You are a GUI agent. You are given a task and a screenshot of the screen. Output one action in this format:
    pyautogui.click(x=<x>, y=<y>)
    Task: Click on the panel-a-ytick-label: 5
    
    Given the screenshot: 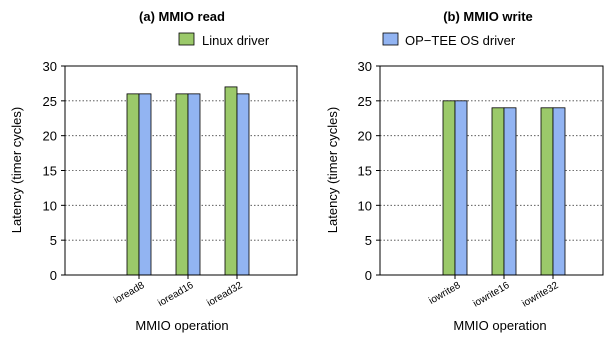 What is the action you would take?
    pyautogui.click(x=53, y=240)
    